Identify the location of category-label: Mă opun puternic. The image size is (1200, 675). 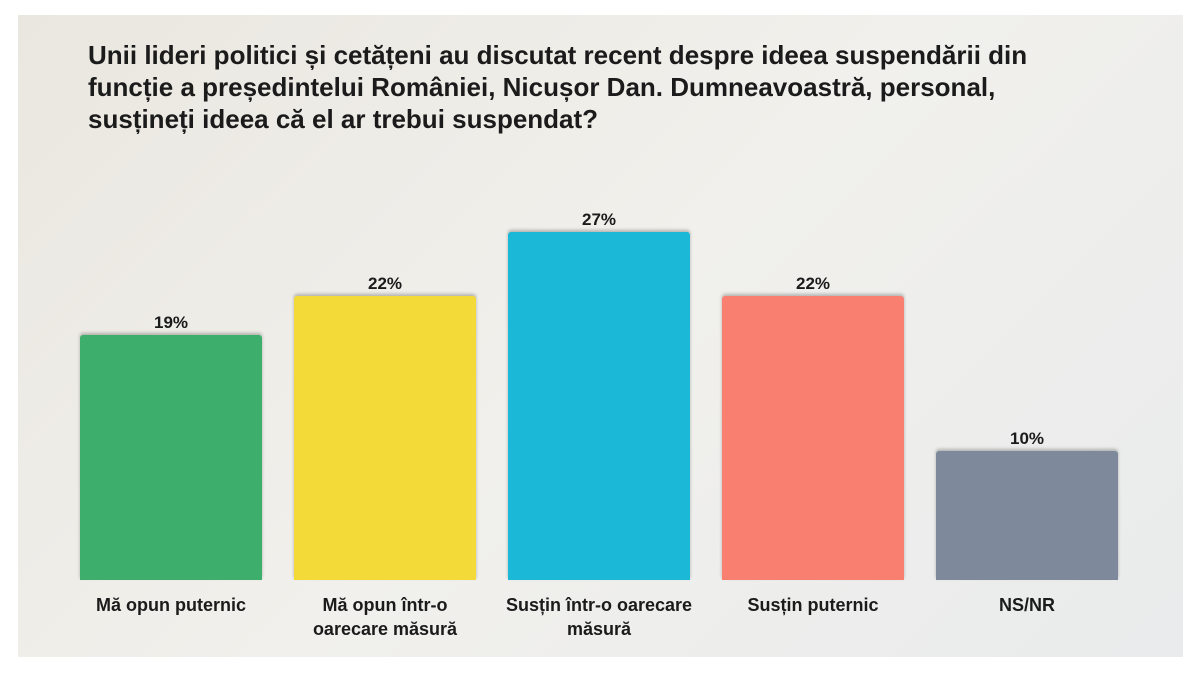
(171, 605).